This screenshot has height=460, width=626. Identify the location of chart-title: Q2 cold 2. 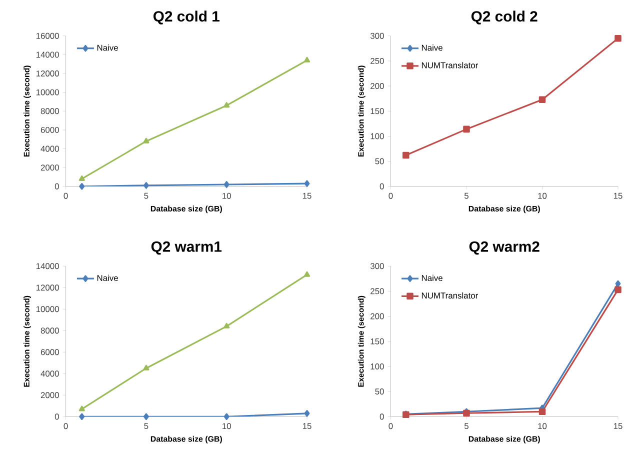
(504, 17).